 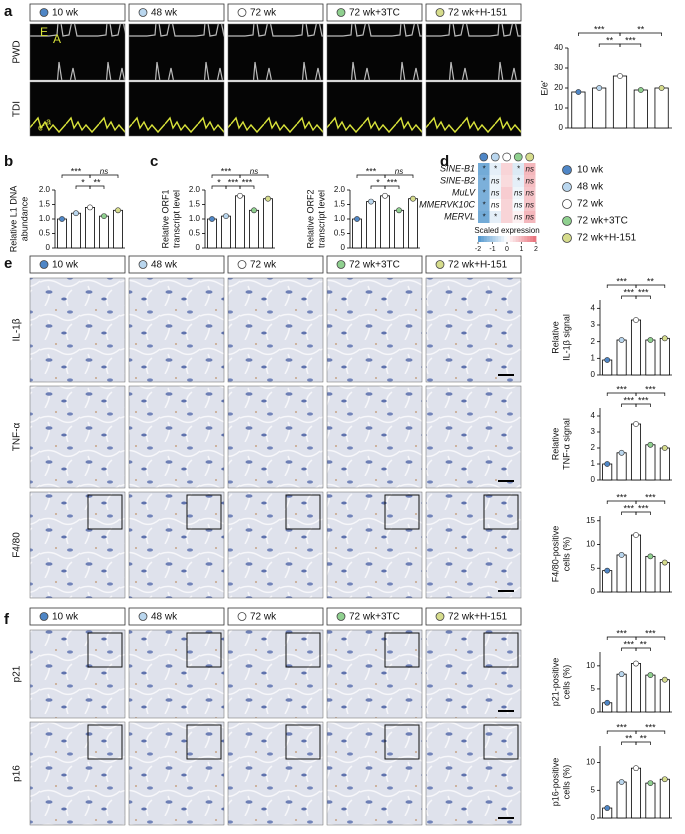 What do you see at coordinates (558, 67) in the screenshot?
I see `y-tick-label: 30` at bounding box center [558, 67].